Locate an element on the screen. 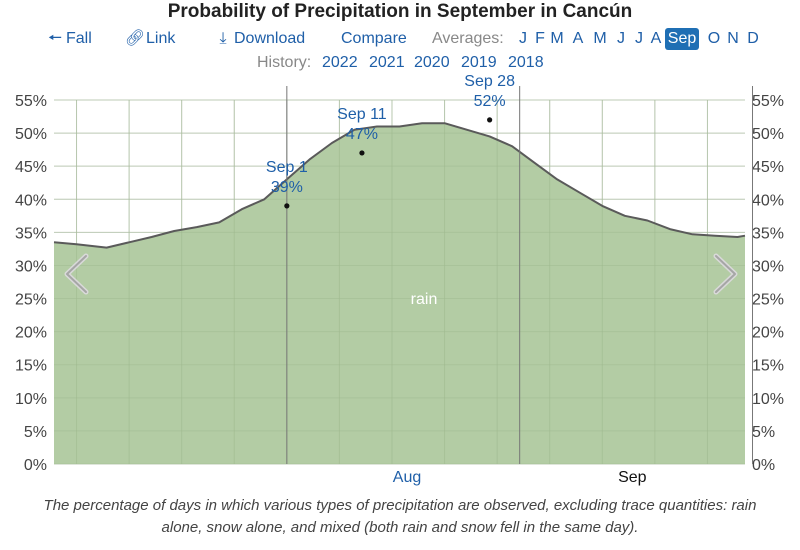 This screenshot has height=550, width=800. y-tick-label-left: 0% is located at coordinates (35, 465).